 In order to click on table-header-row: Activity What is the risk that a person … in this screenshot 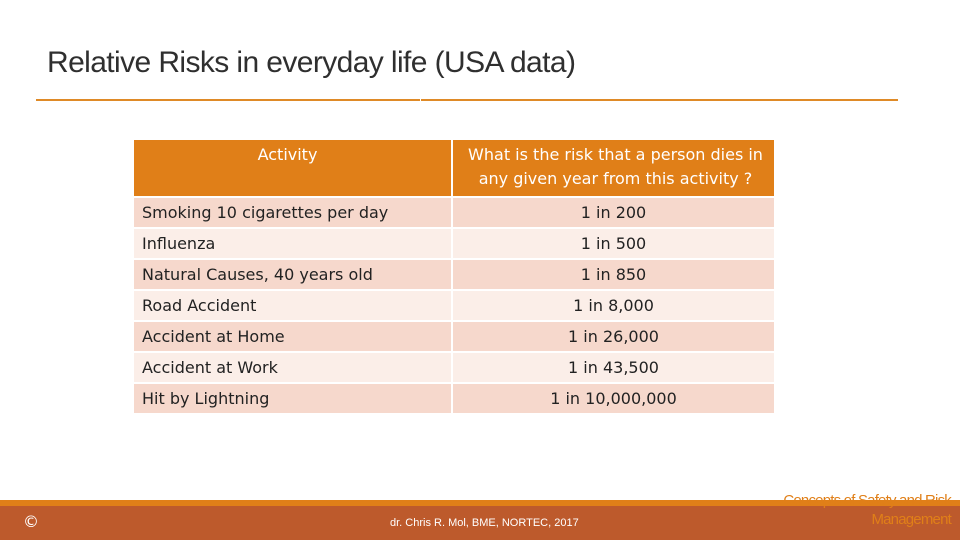, I will do `click(454, 168)`.